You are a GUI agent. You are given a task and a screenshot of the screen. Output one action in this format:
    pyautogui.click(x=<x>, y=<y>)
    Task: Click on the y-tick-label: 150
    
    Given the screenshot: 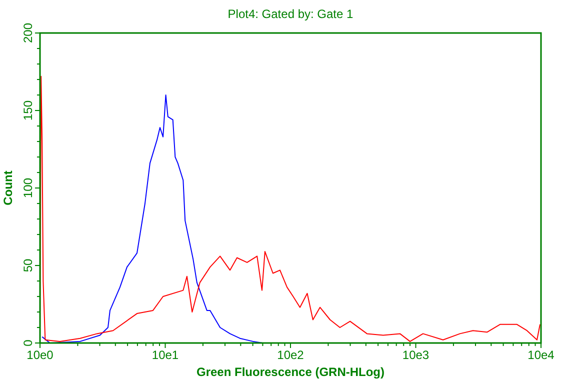 What is the action you would take?
    pyautogui.click(x=28, y=110)
    